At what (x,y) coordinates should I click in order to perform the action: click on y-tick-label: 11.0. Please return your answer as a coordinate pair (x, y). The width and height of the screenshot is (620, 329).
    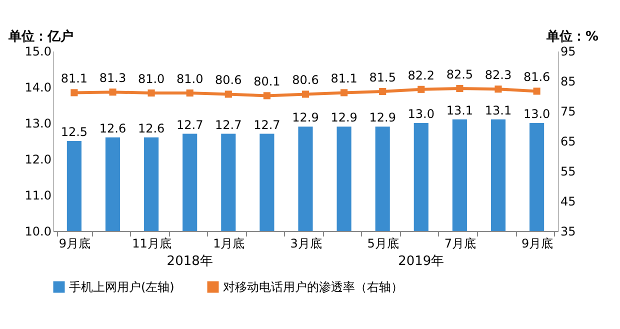
    Looking at the image, I should click on (38, 195).